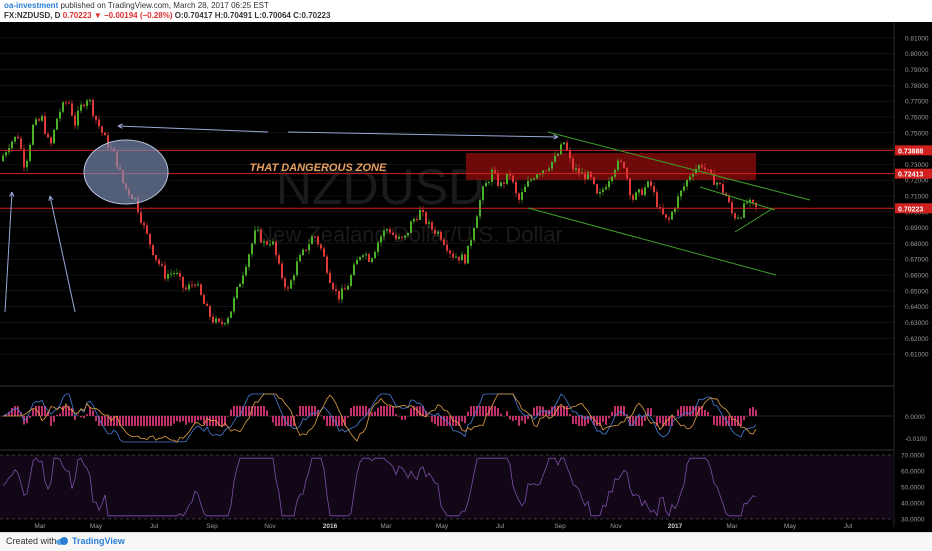 The height and width of the screenshot is (551, 932). What do you see at coordinates (560, 526) in the screenshot?
I see `time-tick-label: Sep` at bounding box center [560, 526].